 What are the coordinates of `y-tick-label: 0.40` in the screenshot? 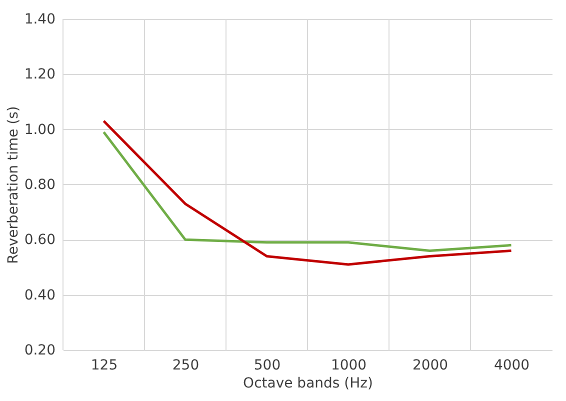 It's located at (40, 295).